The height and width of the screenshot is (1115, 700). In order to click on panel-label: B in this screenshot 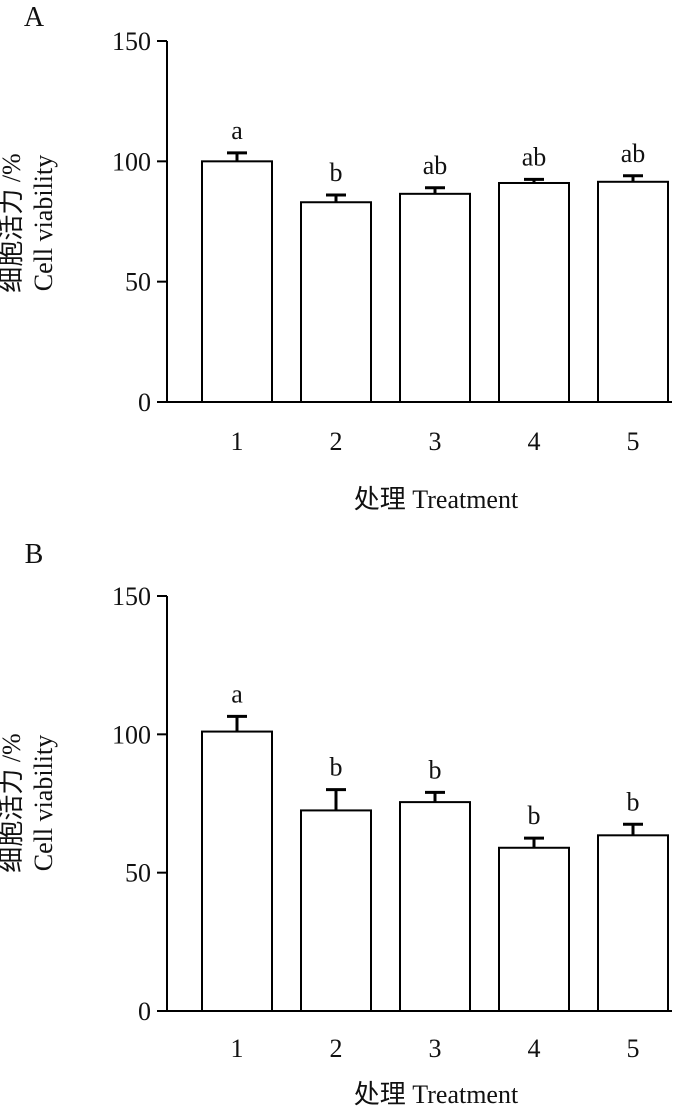, I will do `click(34, 554)`.